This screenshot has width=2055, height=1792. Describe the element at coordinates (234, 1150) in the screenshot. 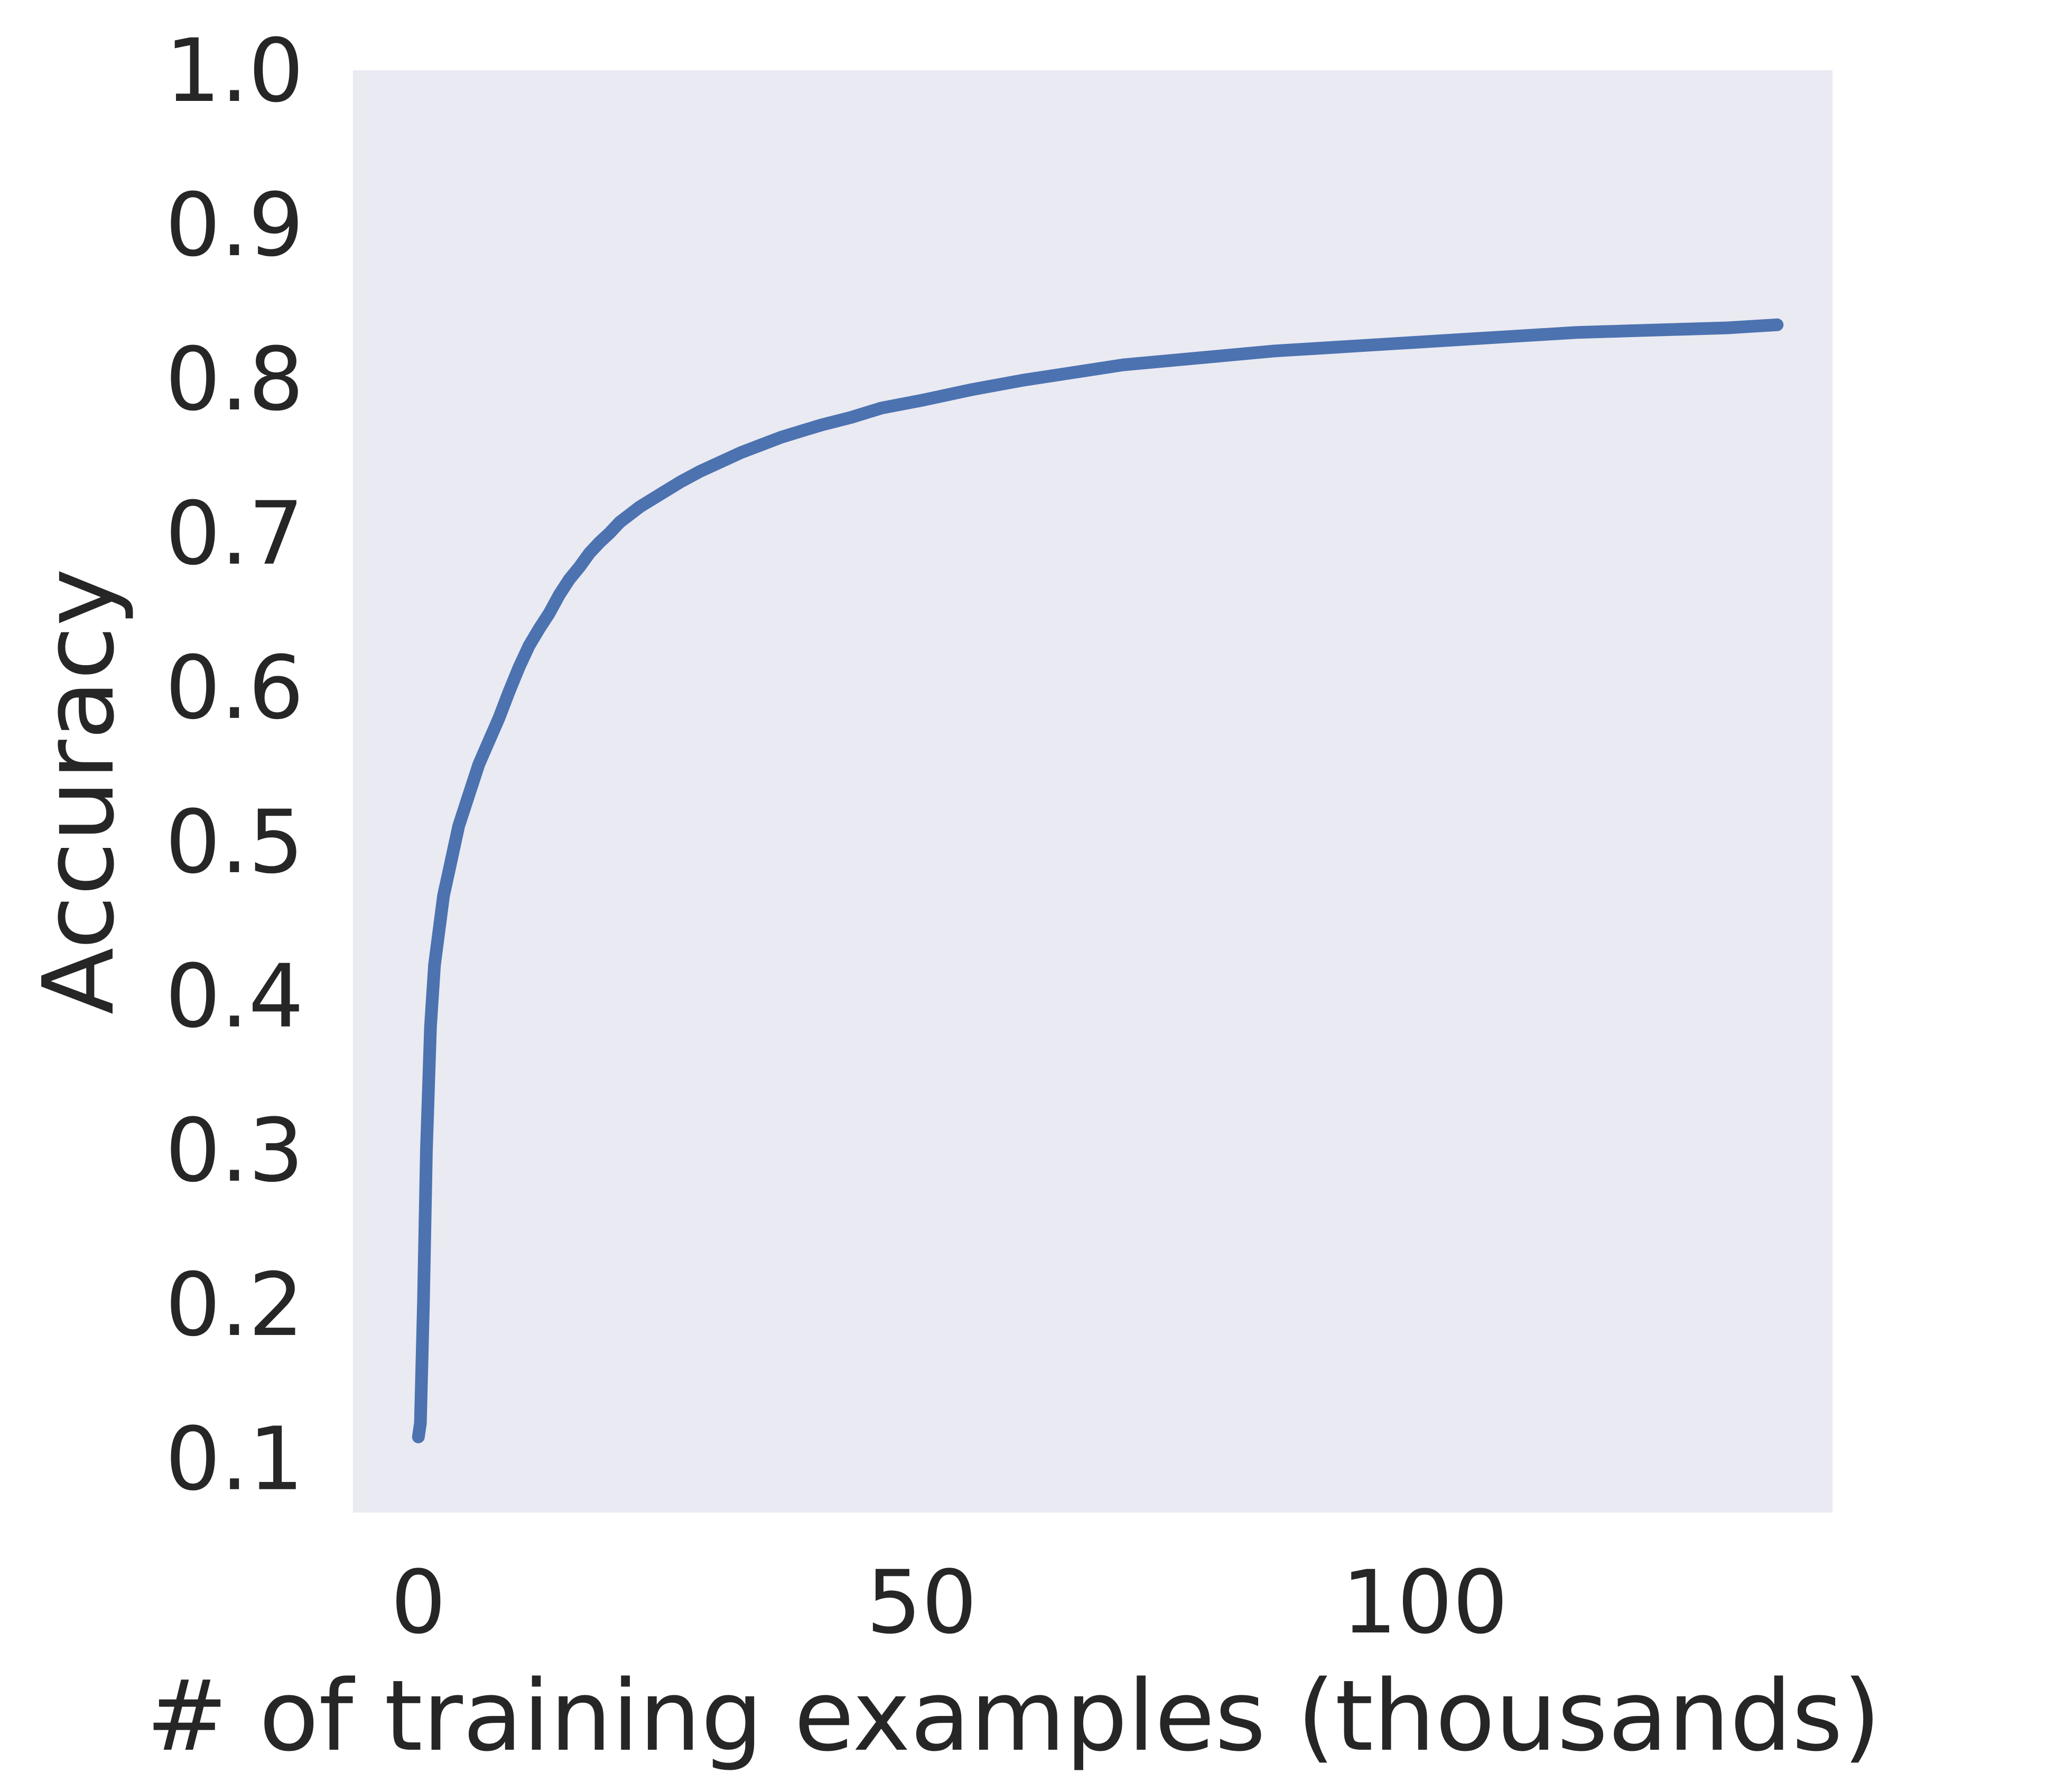

I see `y-tick-label: 0.3` at that location.